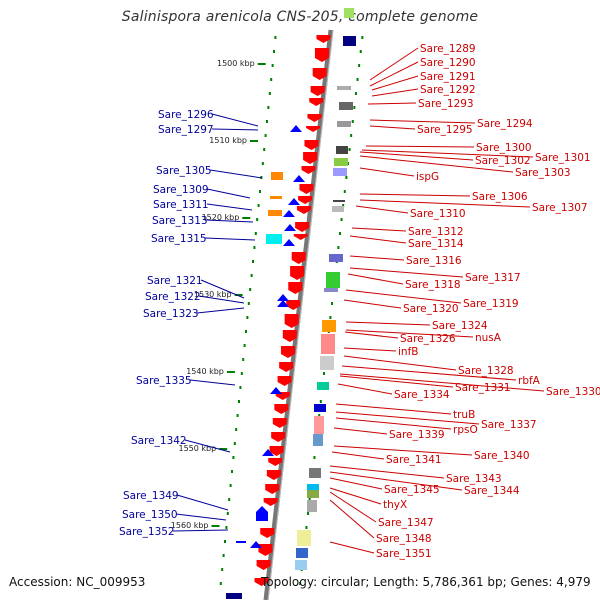 This screenshot has width=600, height=600. I want to click on gene-label-right: Sare_1319, so click(491, 304).